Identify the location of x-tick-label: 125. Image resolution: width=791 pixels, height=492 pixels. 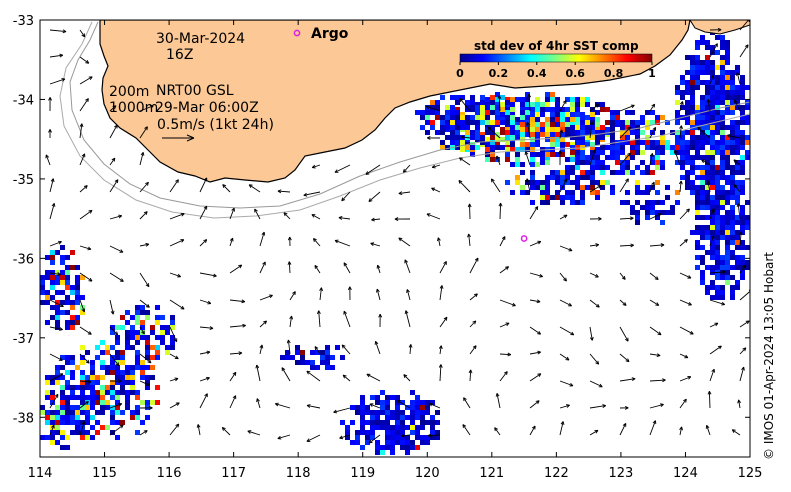
(750, 473).